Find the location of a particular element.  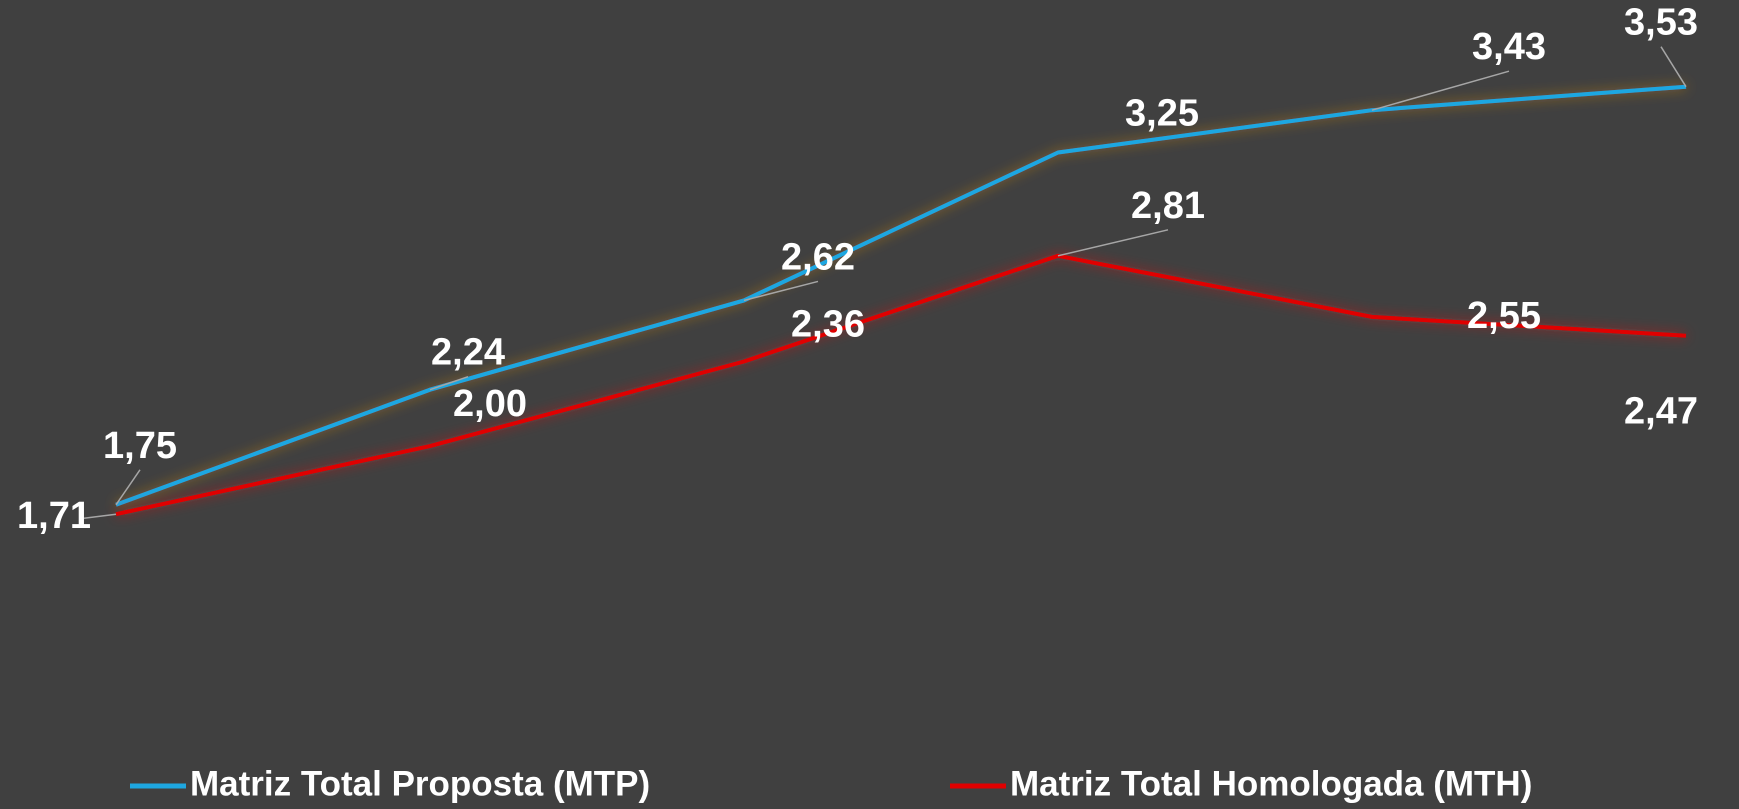

data-label: 2,47 is located at coordinates (1661, 412).